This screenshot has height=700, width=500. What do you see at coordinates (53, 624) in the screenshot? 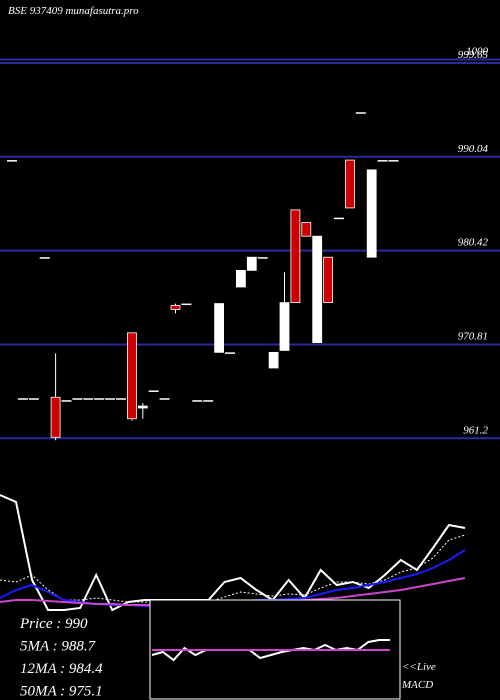
I see `indicator-label: Price : 990` at bounding box center [53, 624].